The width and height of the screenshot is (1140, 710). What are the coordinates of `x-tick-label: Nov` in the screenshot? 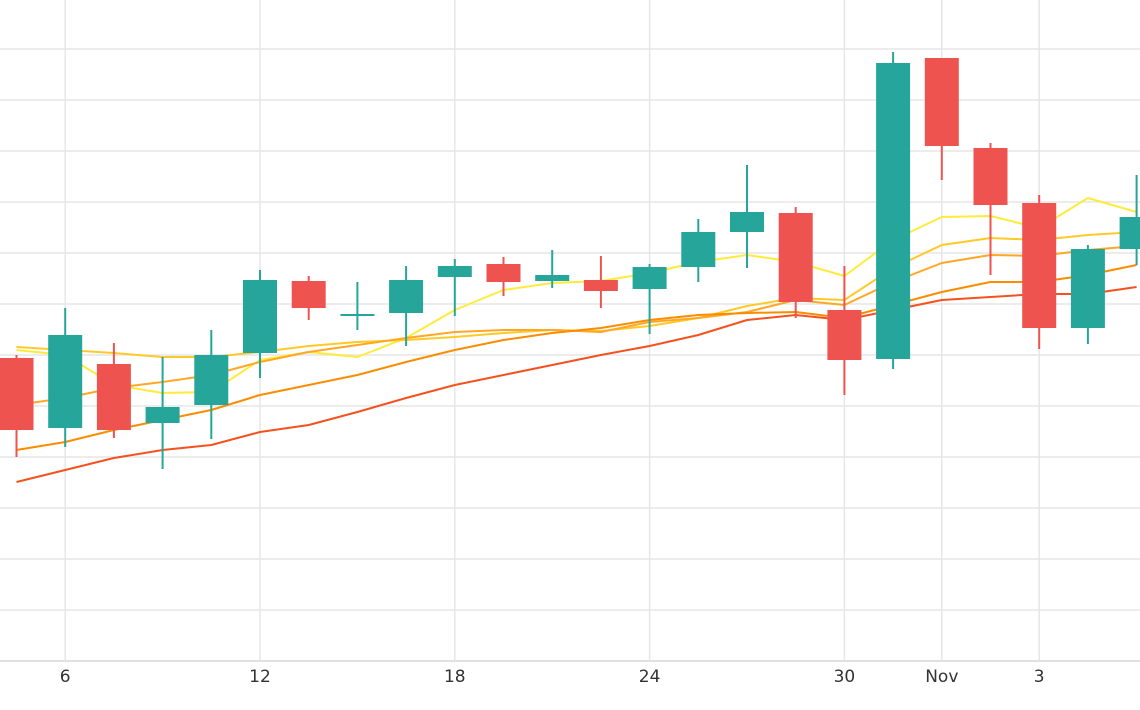 It's located at (941, 677).